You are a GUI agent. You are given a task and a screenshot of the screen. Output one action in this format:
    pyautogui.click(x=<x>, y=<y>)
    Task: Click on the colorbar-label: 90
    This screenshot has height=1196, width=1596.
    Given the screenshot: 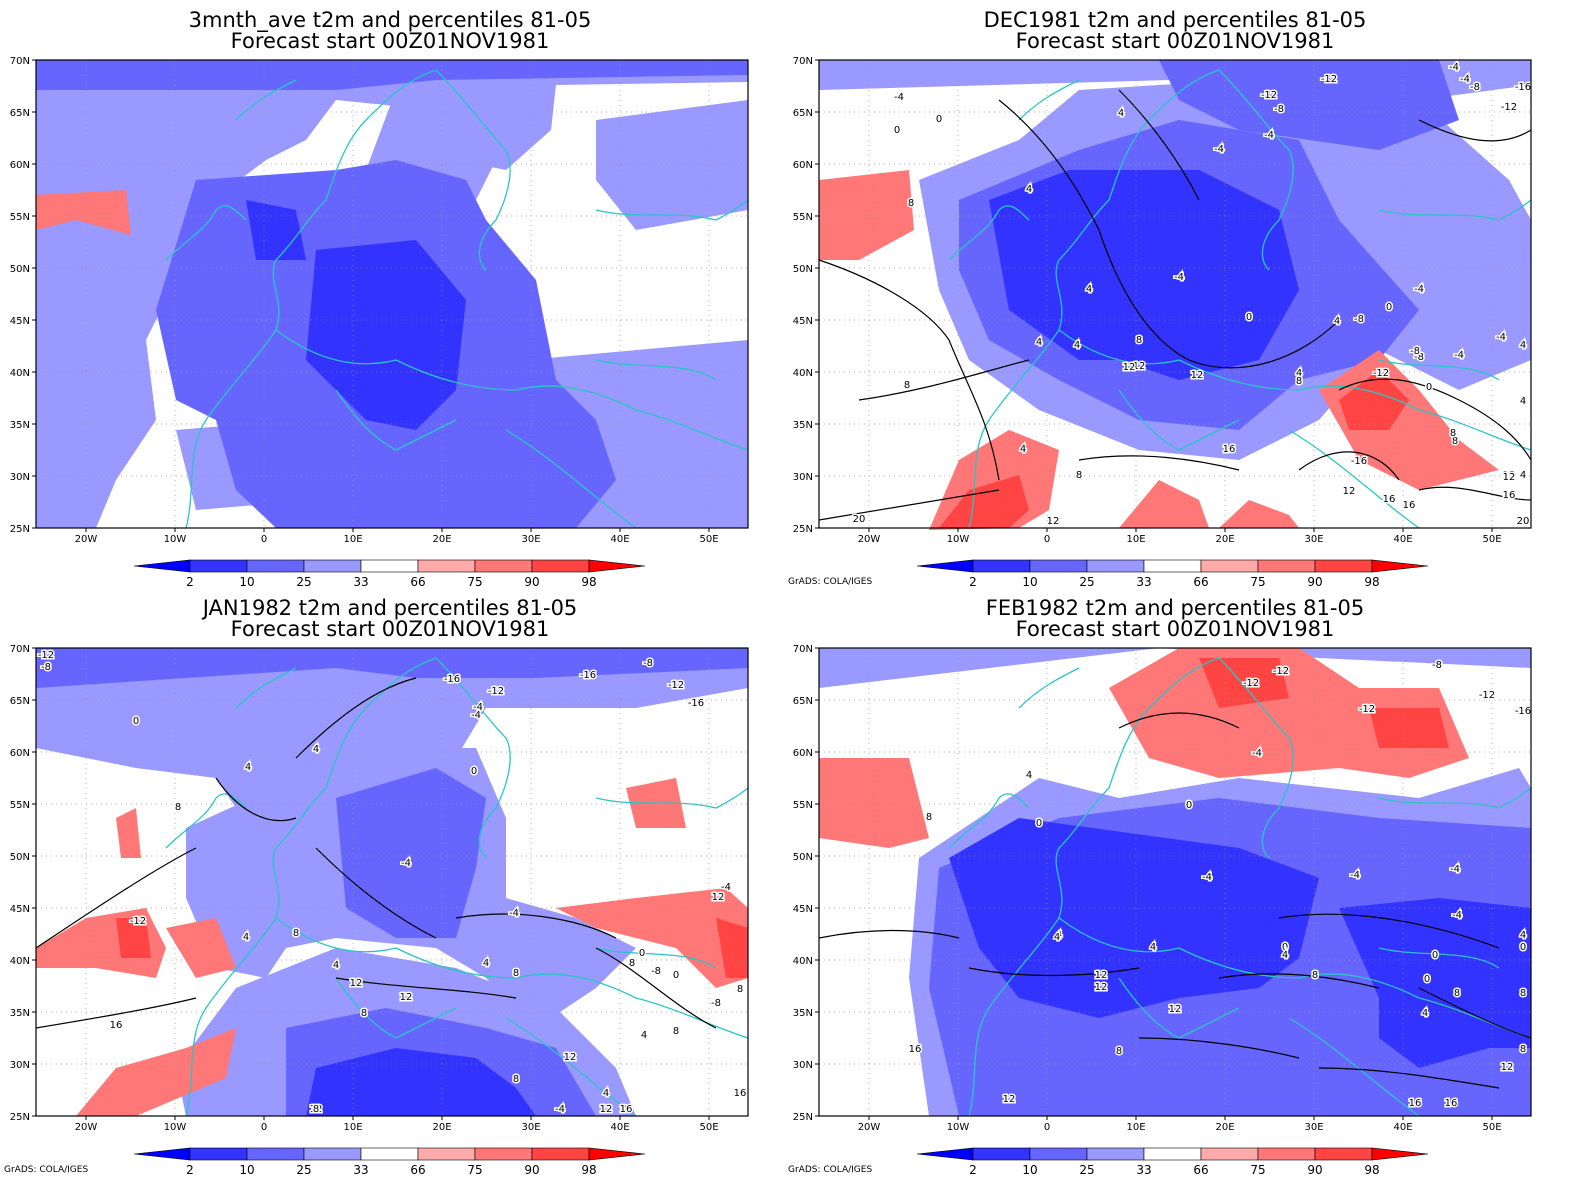 What is the action you would take?
    pyautogui.click(x=531, y=1170)
    